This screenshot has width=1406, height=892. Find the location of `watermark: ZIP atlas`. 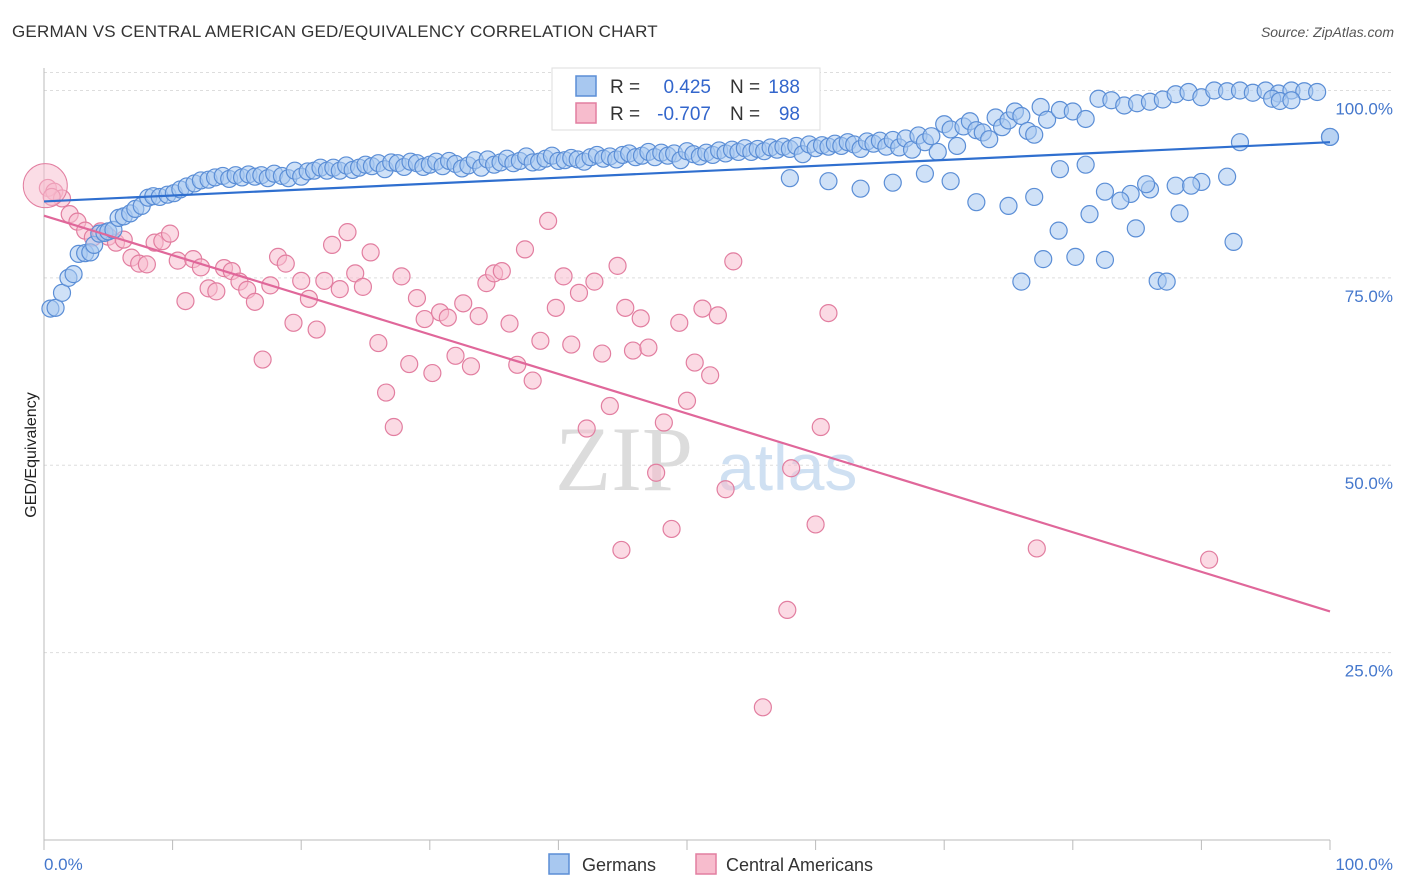

watermark: ZIP atlas is located at coordinates (706, 459).